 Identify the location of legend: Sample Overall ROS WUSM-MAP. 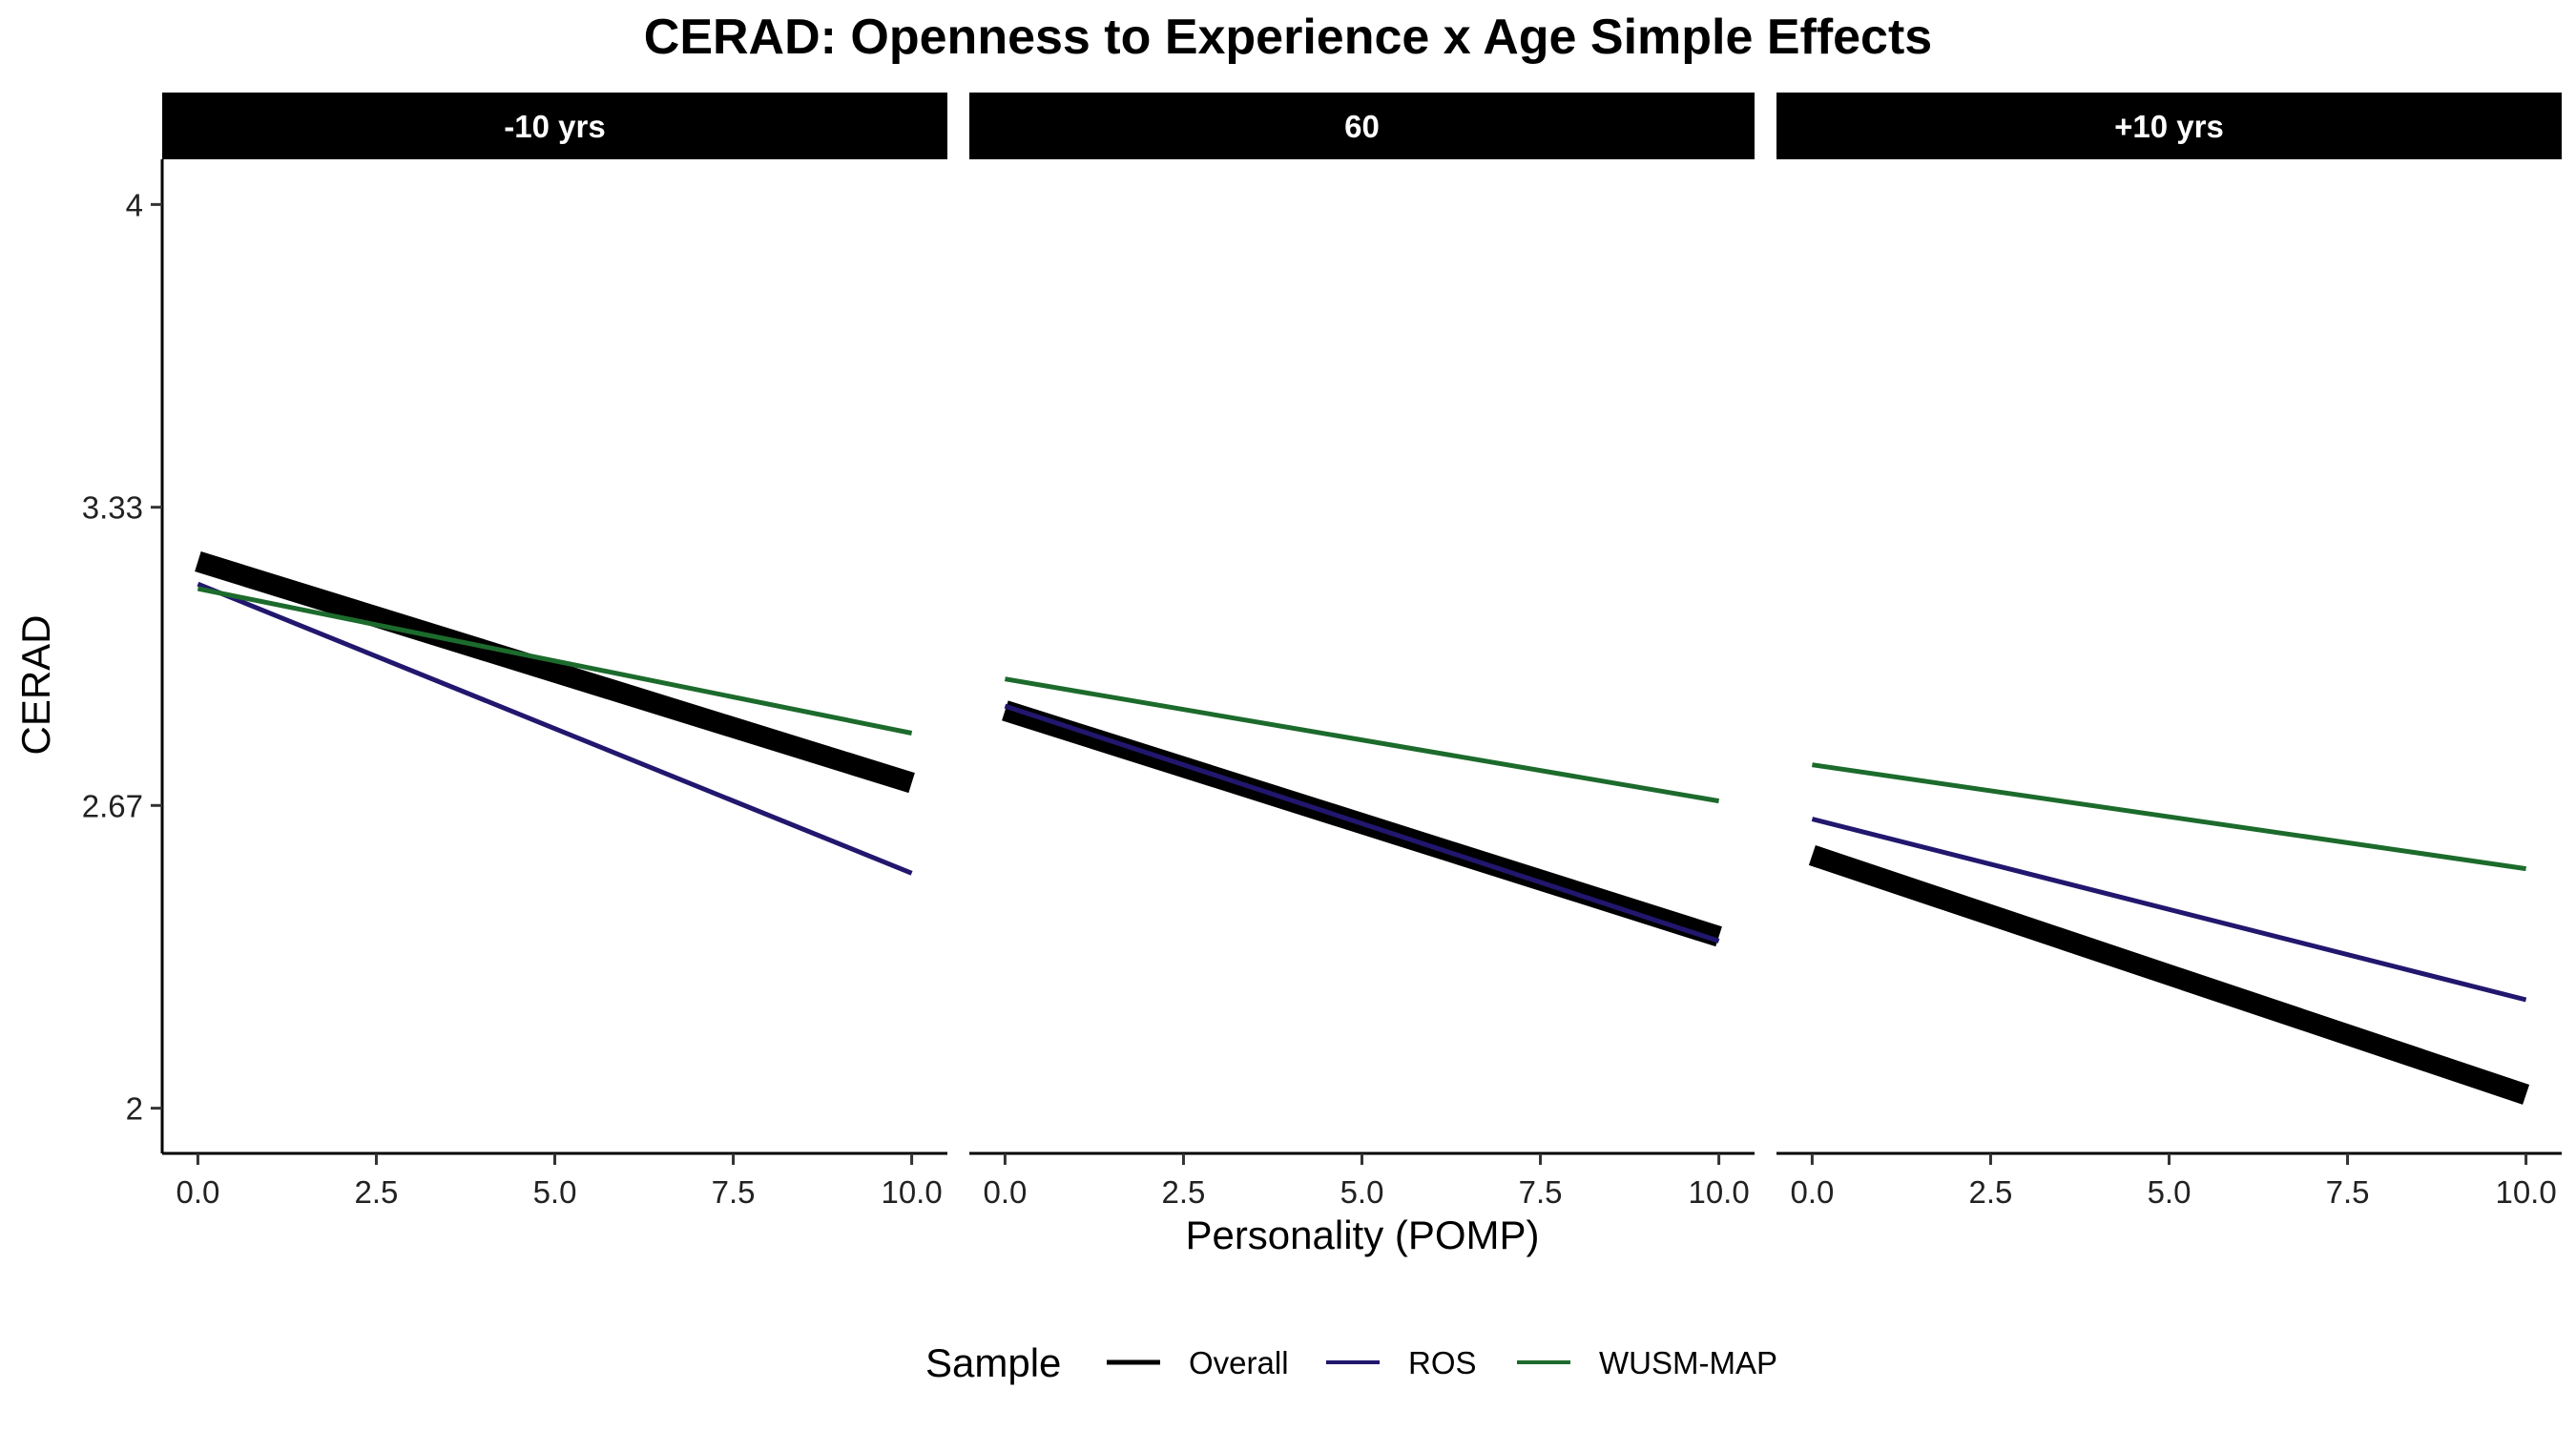
(1351, 1362).